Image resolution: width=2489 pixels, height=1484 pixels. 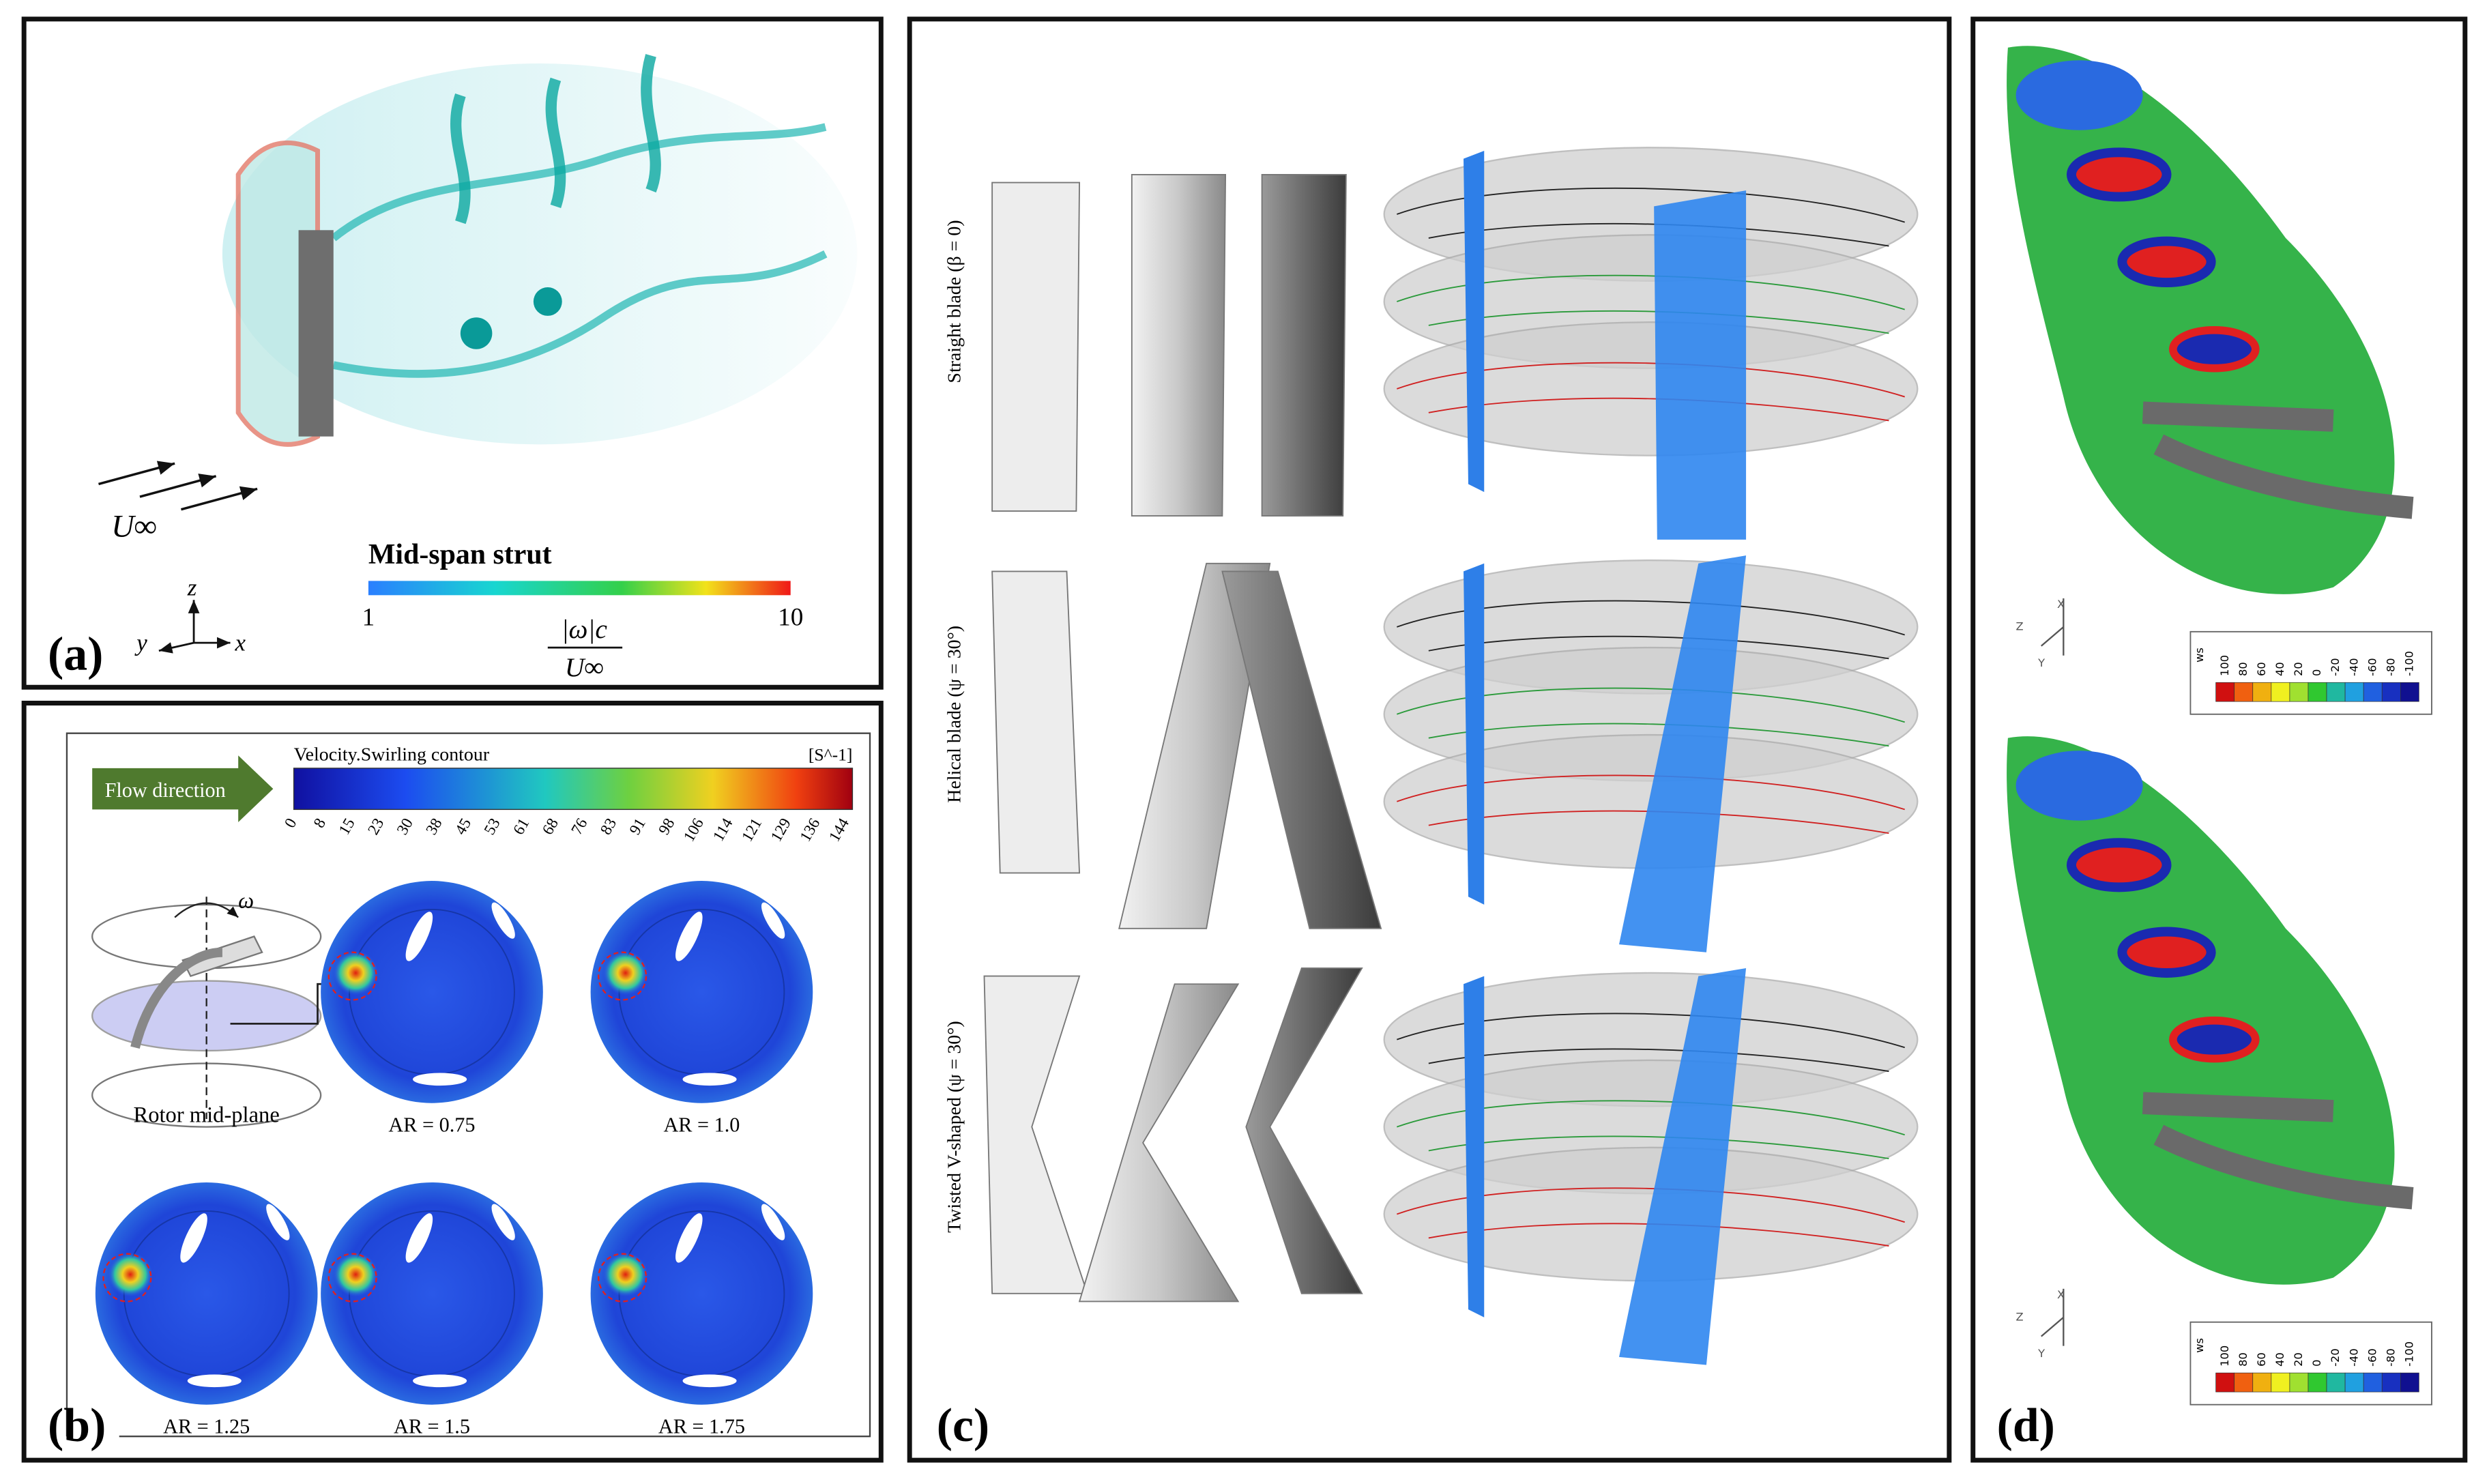 What do you see at coordinates (2279, 669) in the screenshot?
I see `legend-tick-label: 40` at bounding box center [2279, 669].